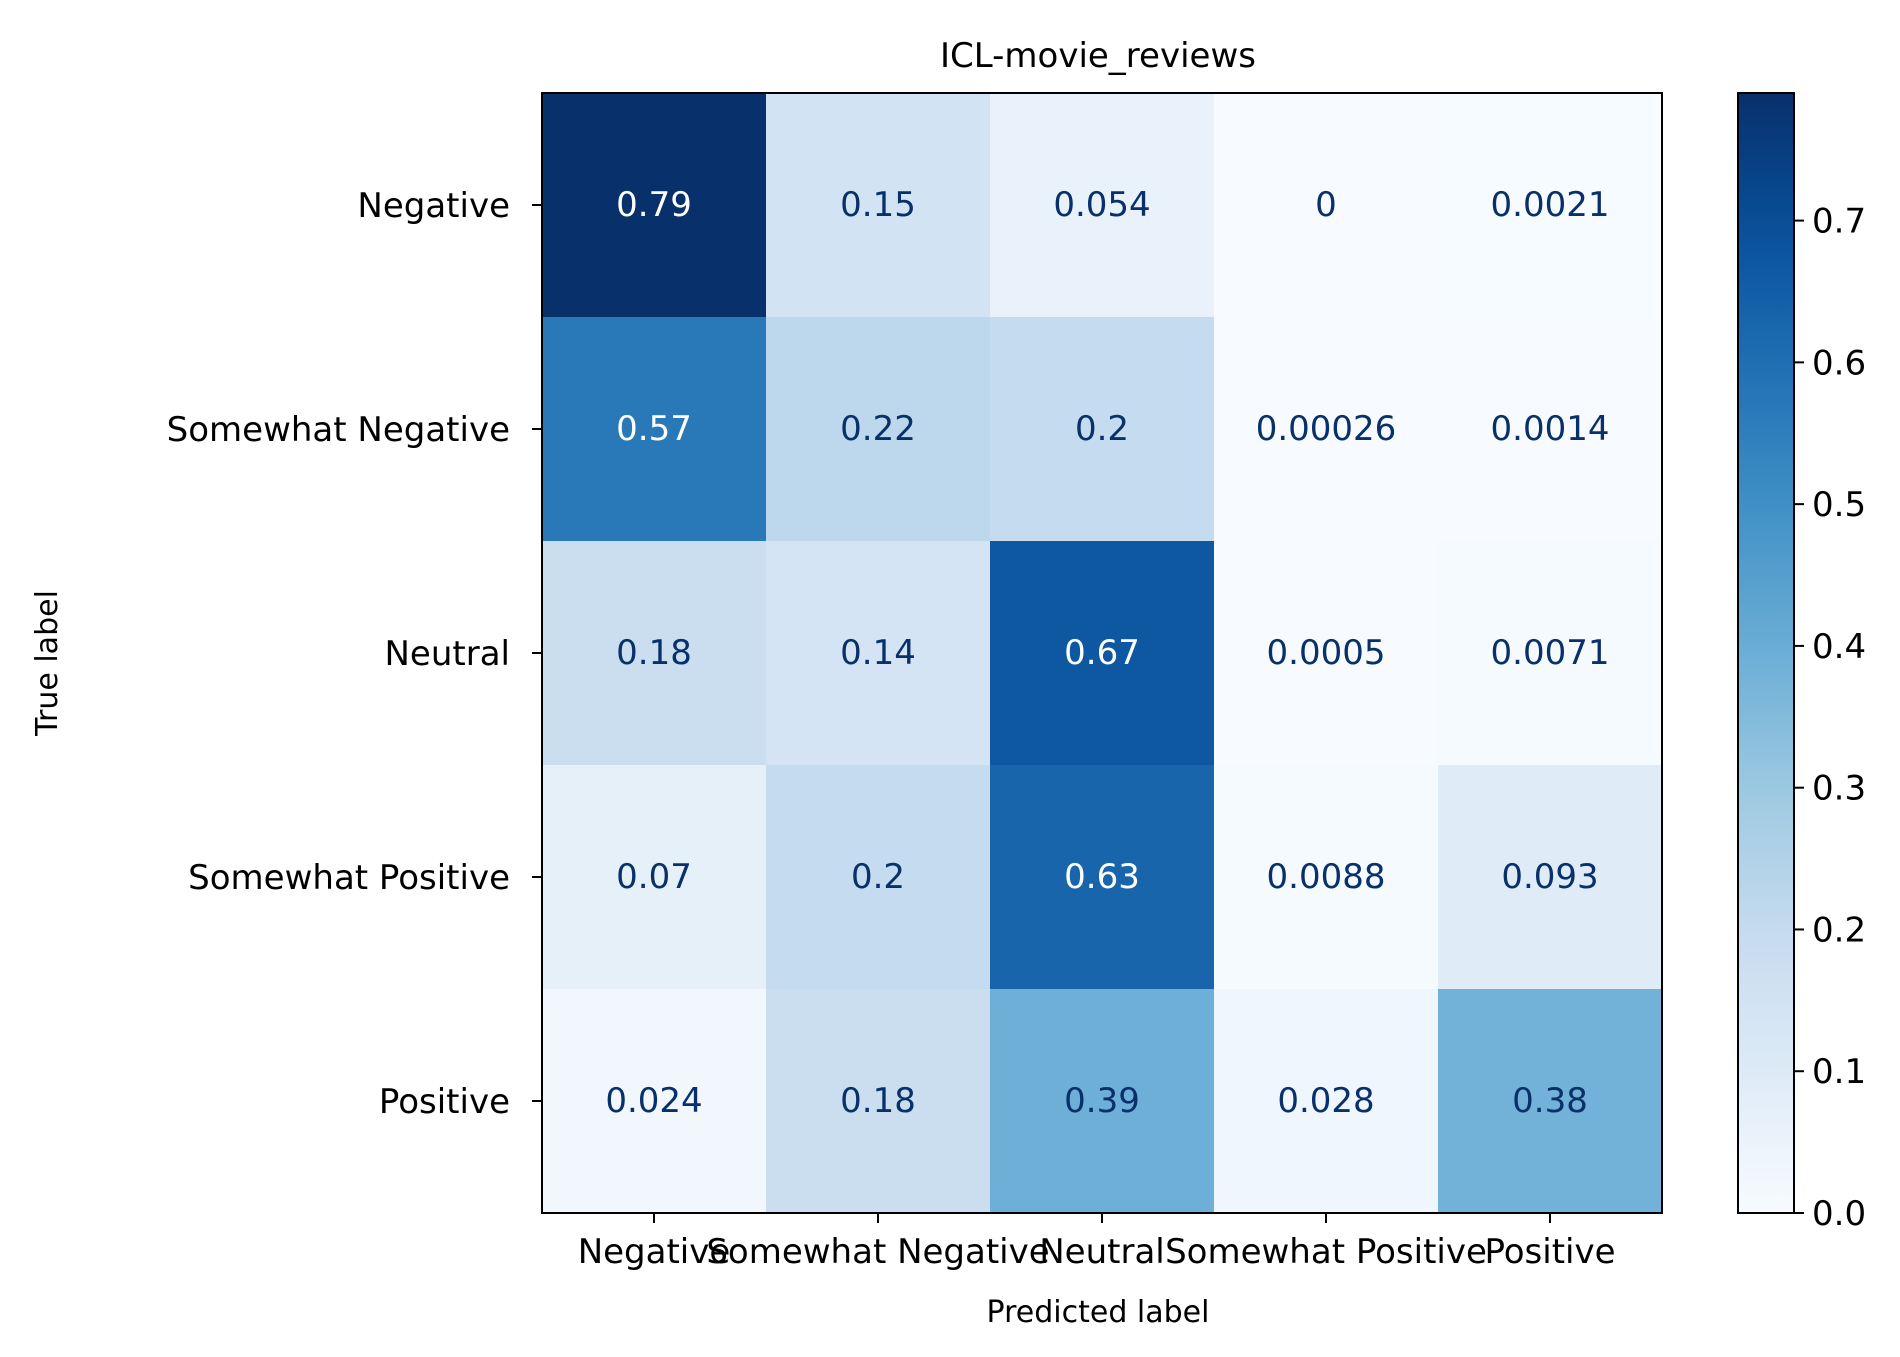 Image resolution: width=1900 pixels, height=1357 pixels. Describe the element at coordinates (1839, 363) in the screenshot. I see `colorbar-tick-label: 0.6` at that location.